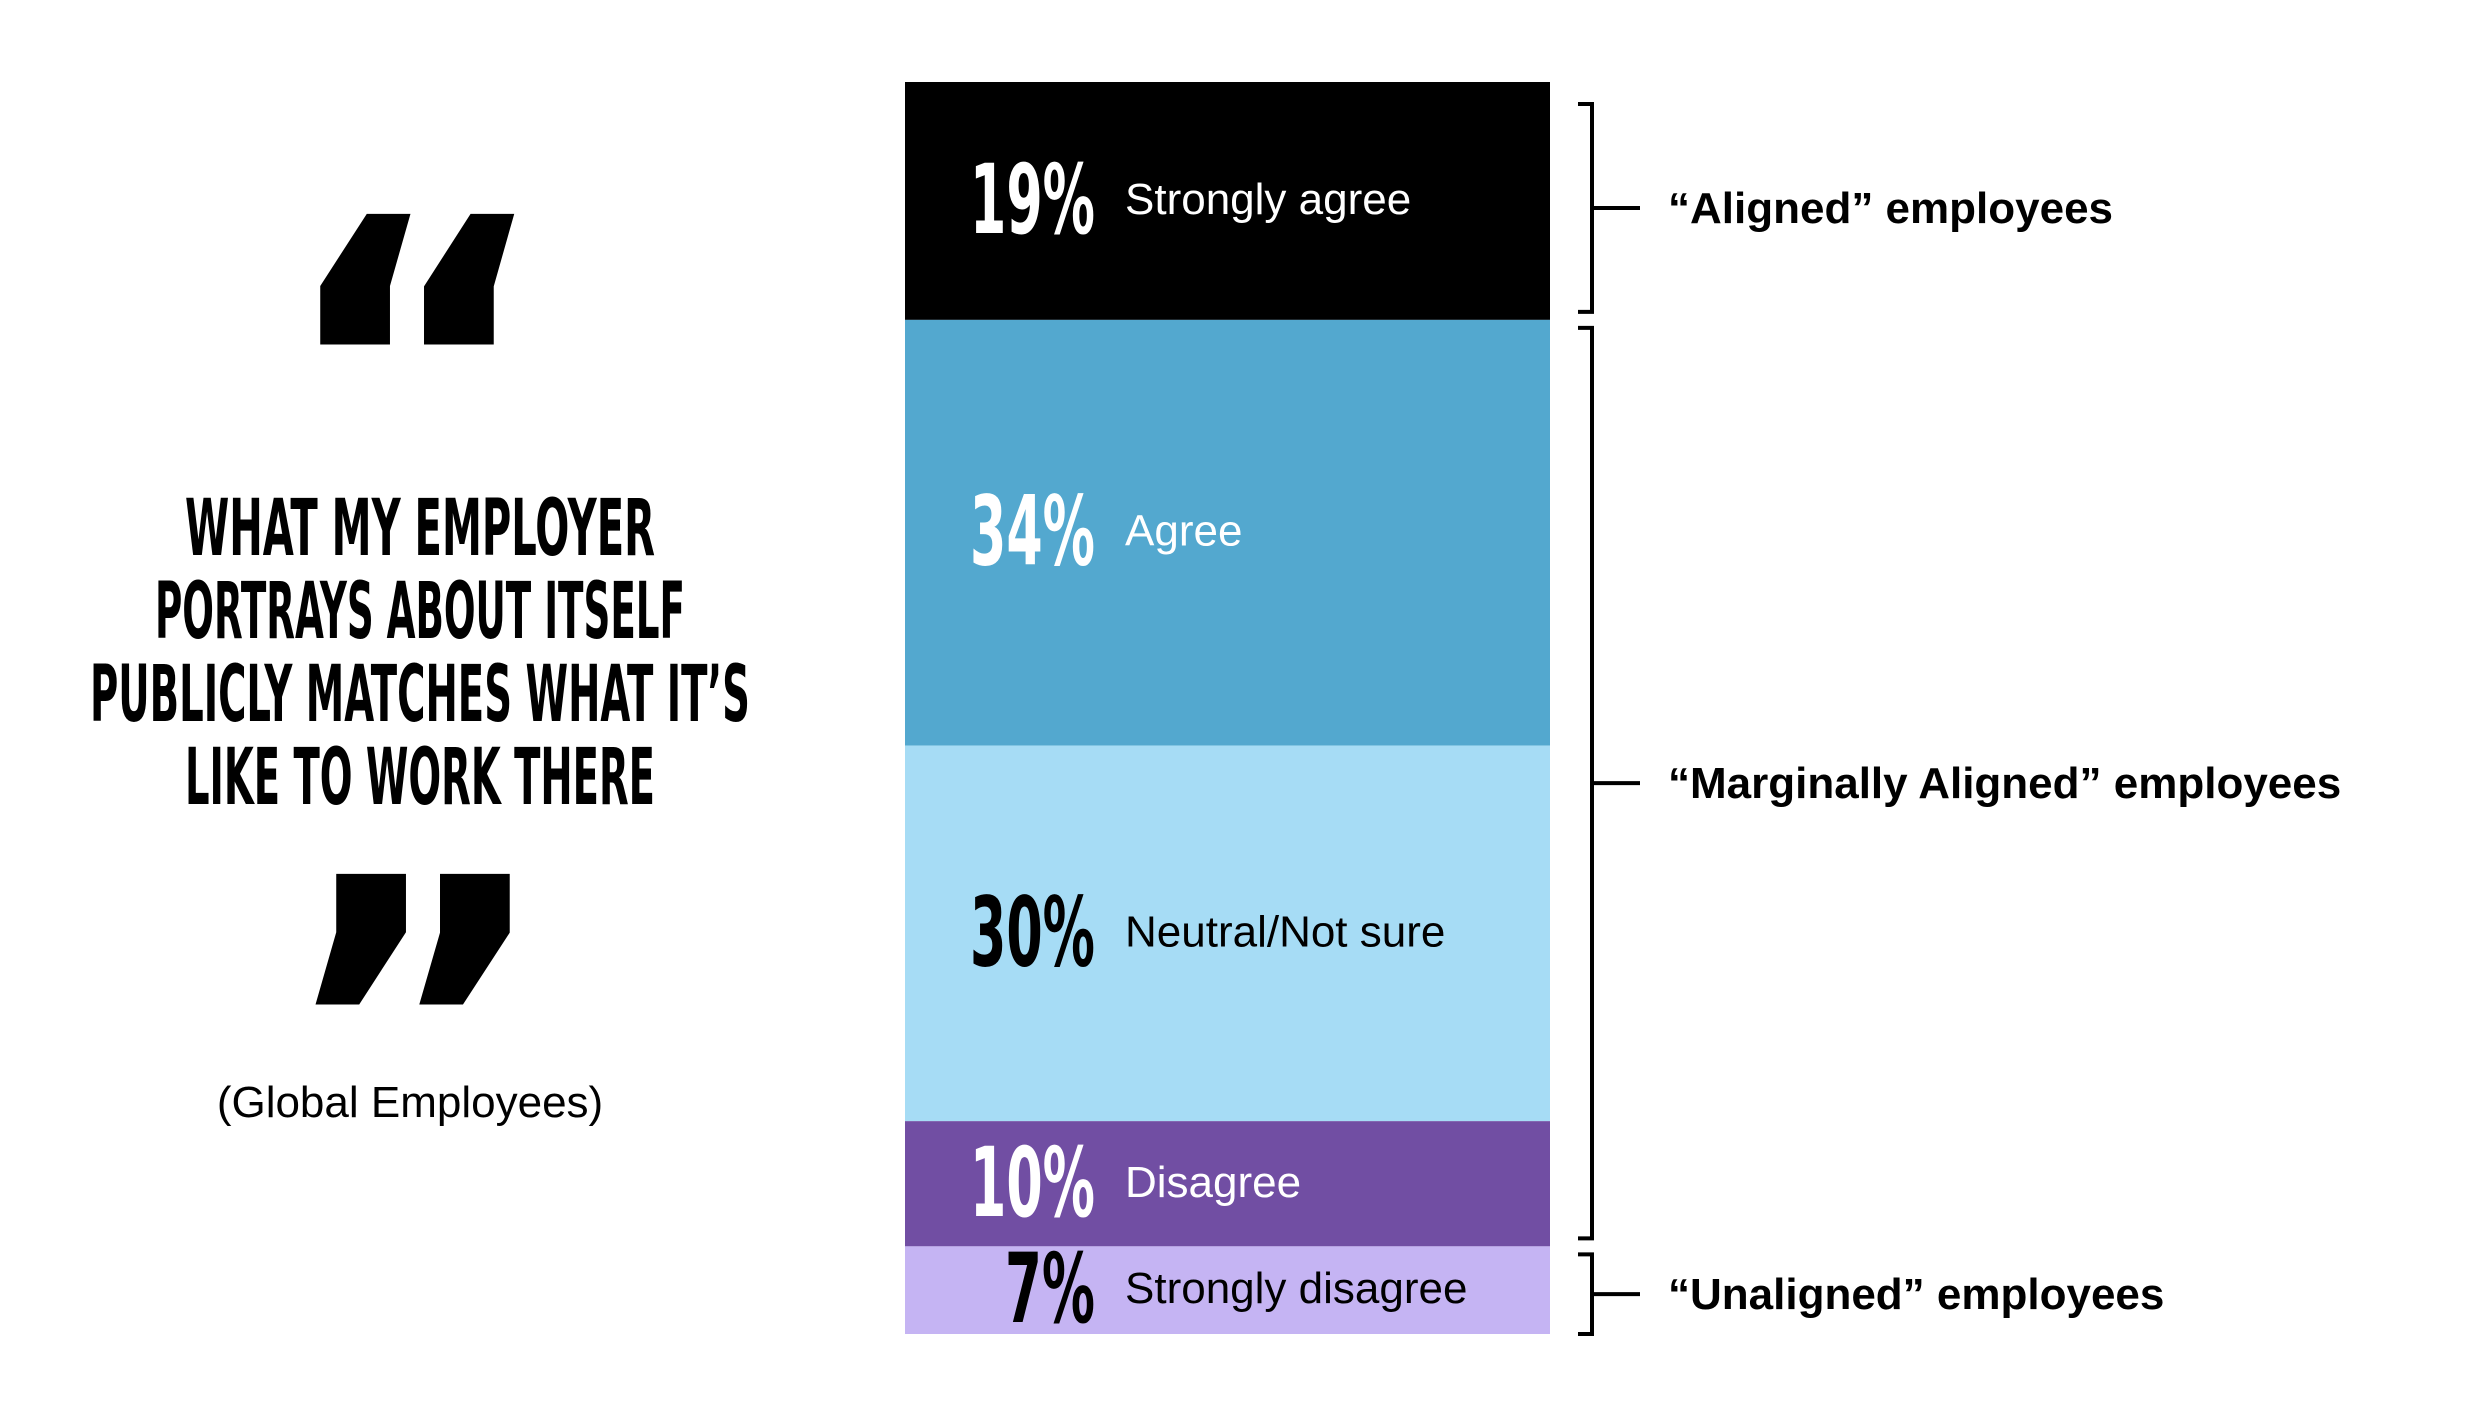  What do you see at coordinates (1890, 208) in the screenshot?
I see `group-label: “Aligned” employees` at bounding box center [1890, 208].